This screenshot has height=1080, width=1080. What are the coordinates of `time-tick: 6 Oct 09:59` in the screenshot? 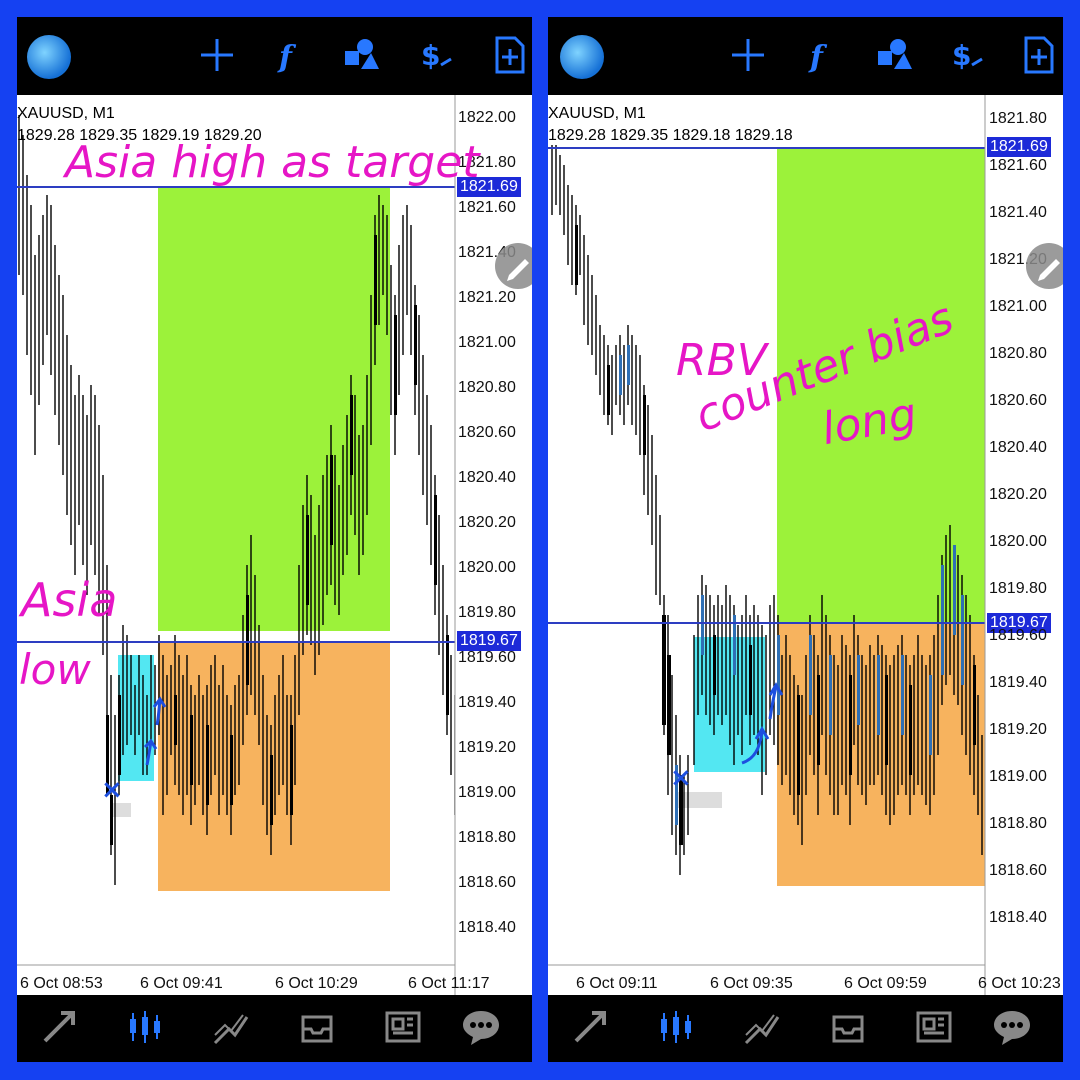 It's located at (885, 983).